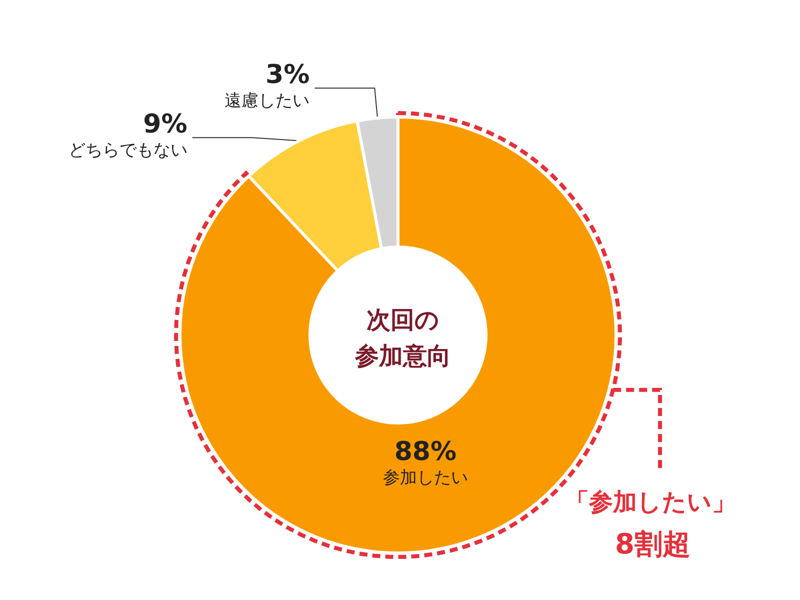  Describe the element at coordinates (425, 452) in the screenshot. I see `data-label: 88%` at that location.